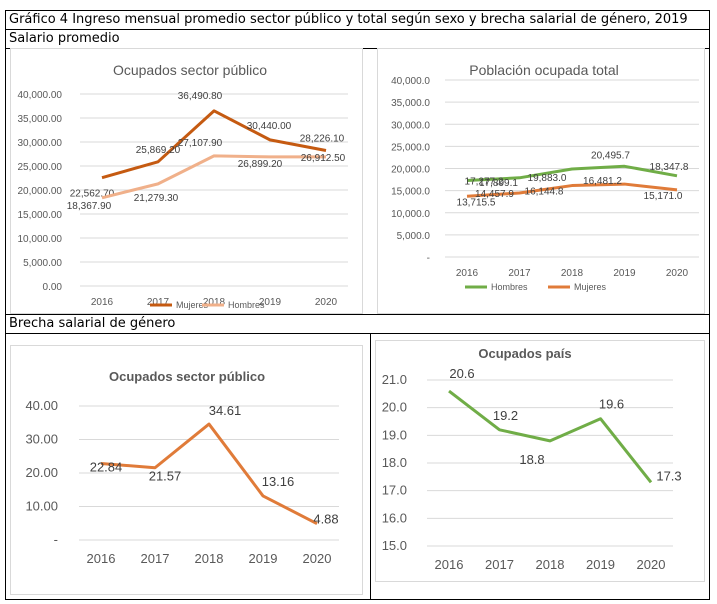 Image resolution: width=717 pixels, height=604 pixels. Describe the element at coordinates (40, 239) in the screenshot. I see `y-tick-label: 10,000.00` at that location.